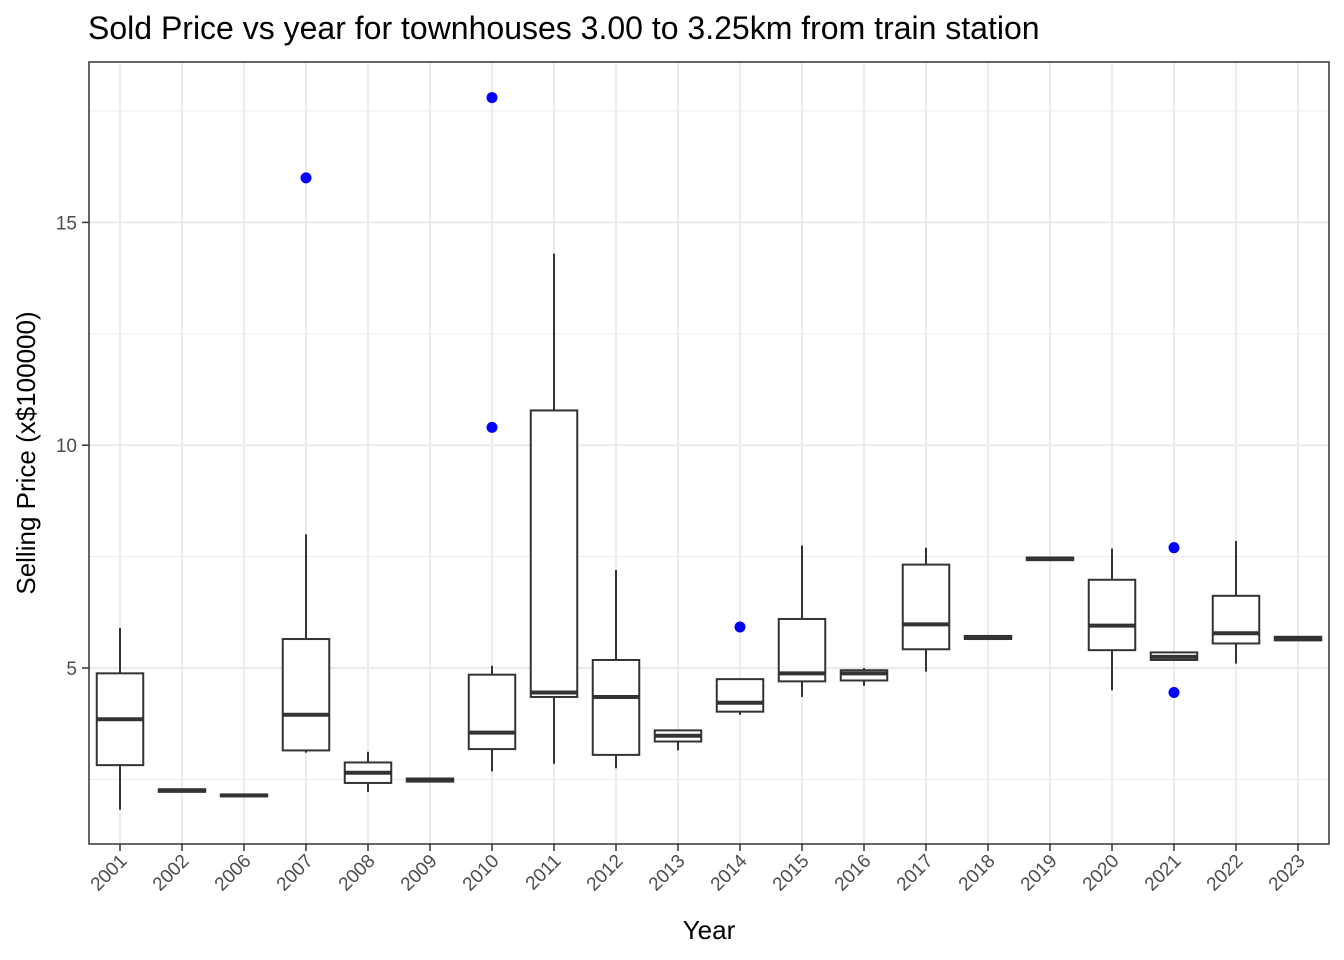  Describe the element at coordinates (419, 873) in the screenshot. I see `x-tick-label: 2009` at that location.